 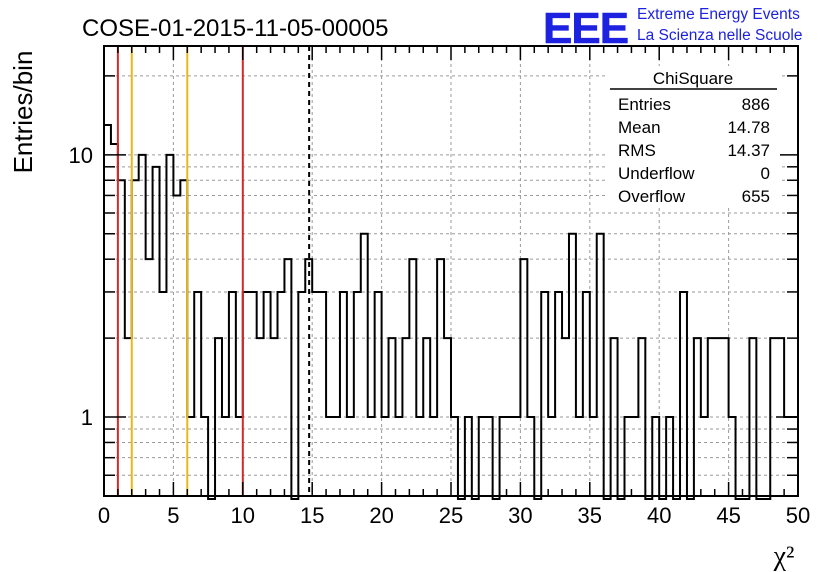 What do you see at coordinates (87, 417) in the screenshot?
I see `y-tick-label: 1` at bounding box center [87, 417].